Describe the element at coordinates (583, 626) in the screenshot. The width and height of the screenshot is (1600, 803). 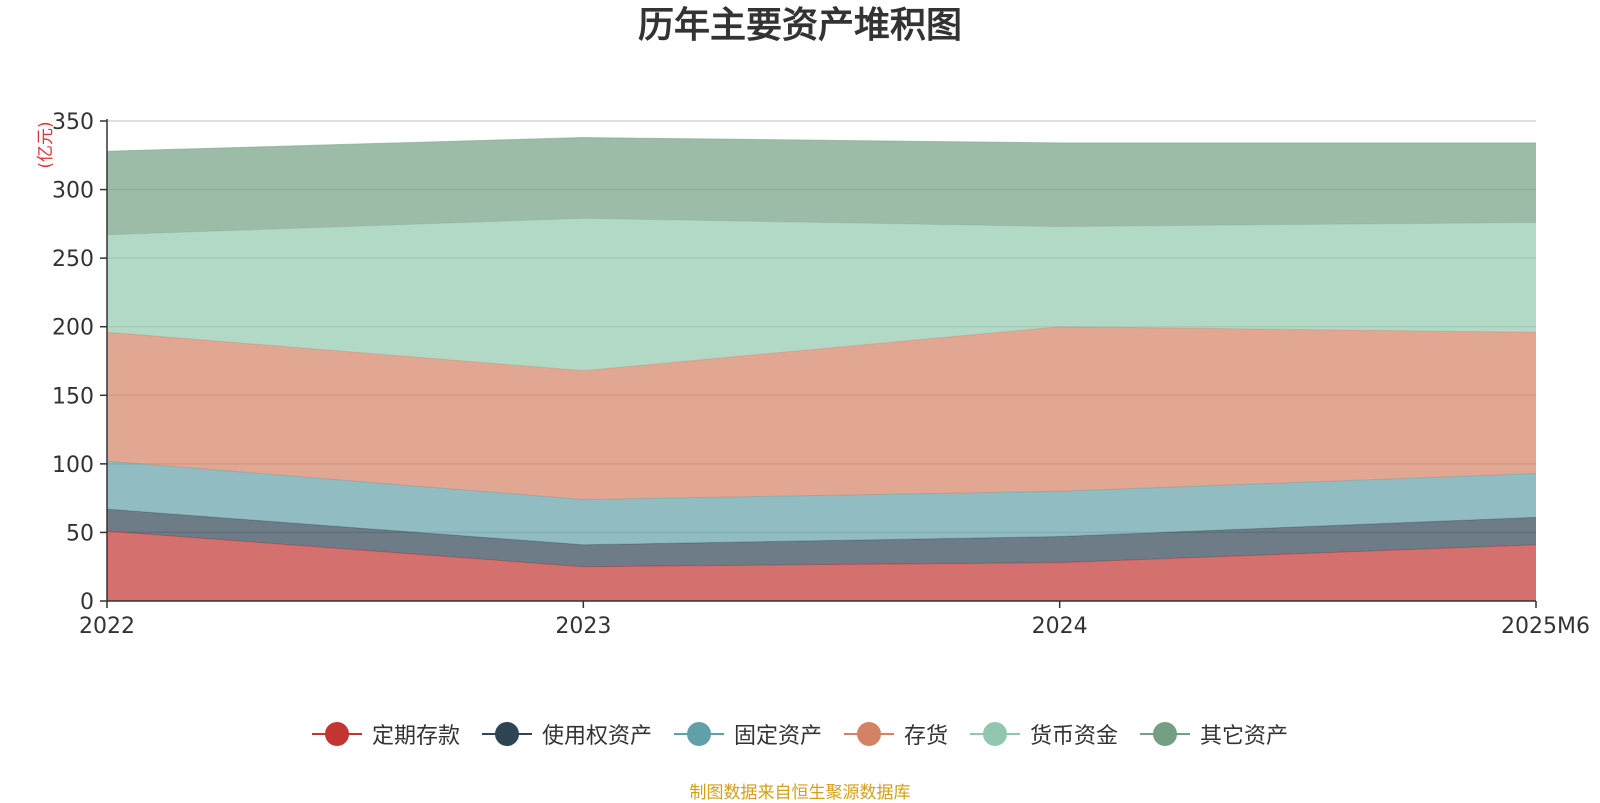
I see `x-tick-label: 2023` at that location.